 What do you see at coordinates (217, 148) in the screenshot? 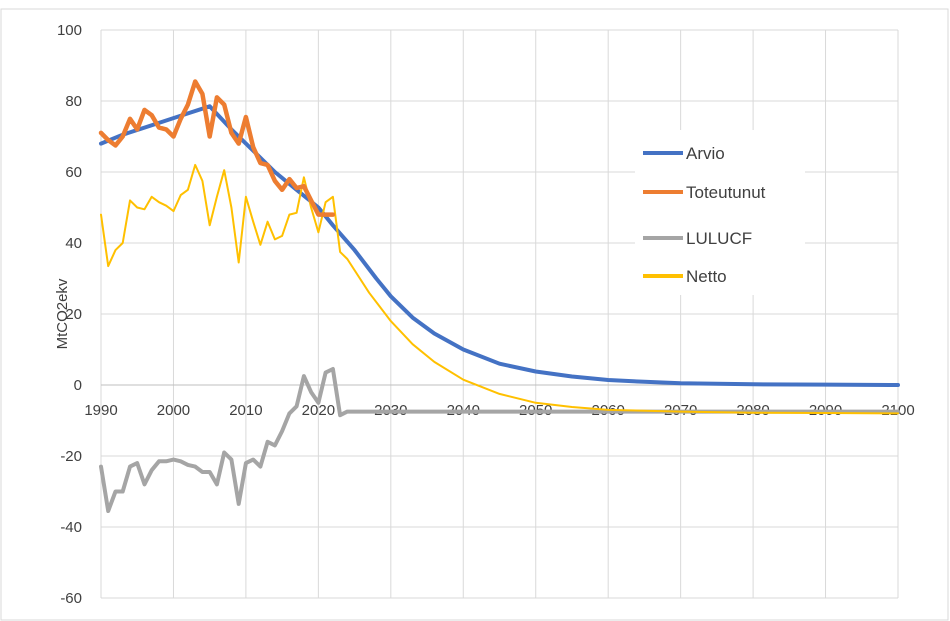
I see `series-line-toteutunut` at bounding box center [217, 148].